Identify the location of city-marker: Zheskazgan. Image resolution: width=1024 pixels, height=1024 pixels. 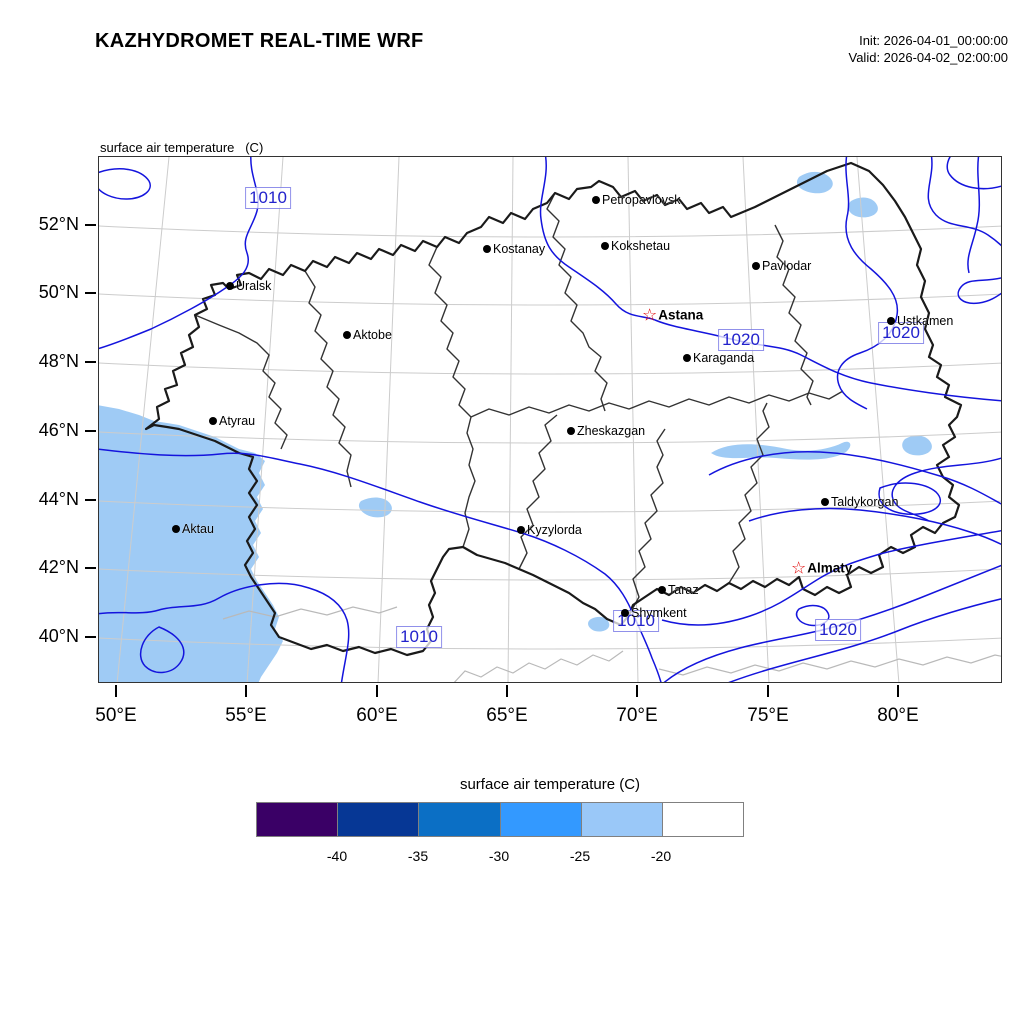
(606, 431).